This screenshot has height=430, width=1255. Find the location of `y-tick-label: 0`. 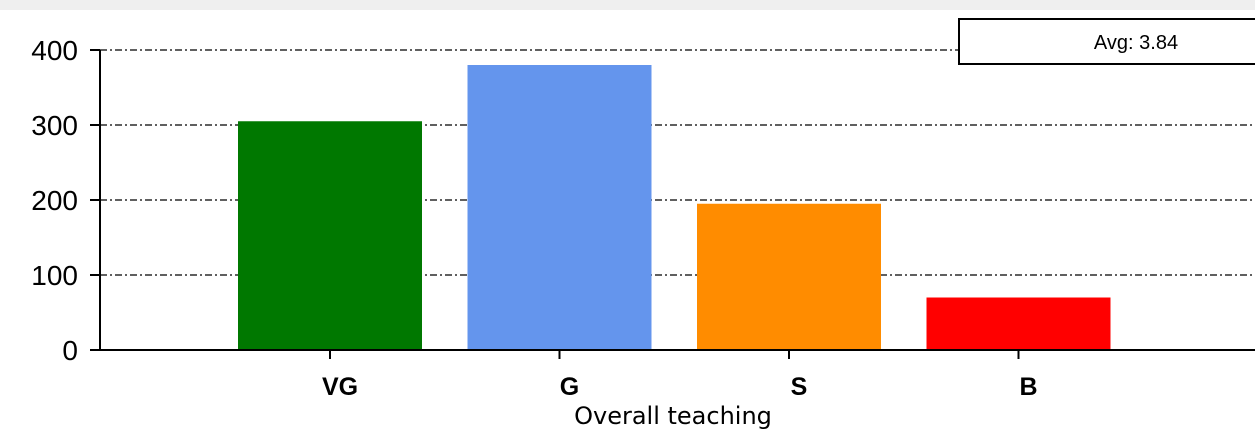

y-tick-label: 0 is located at coordinates (70, 350).